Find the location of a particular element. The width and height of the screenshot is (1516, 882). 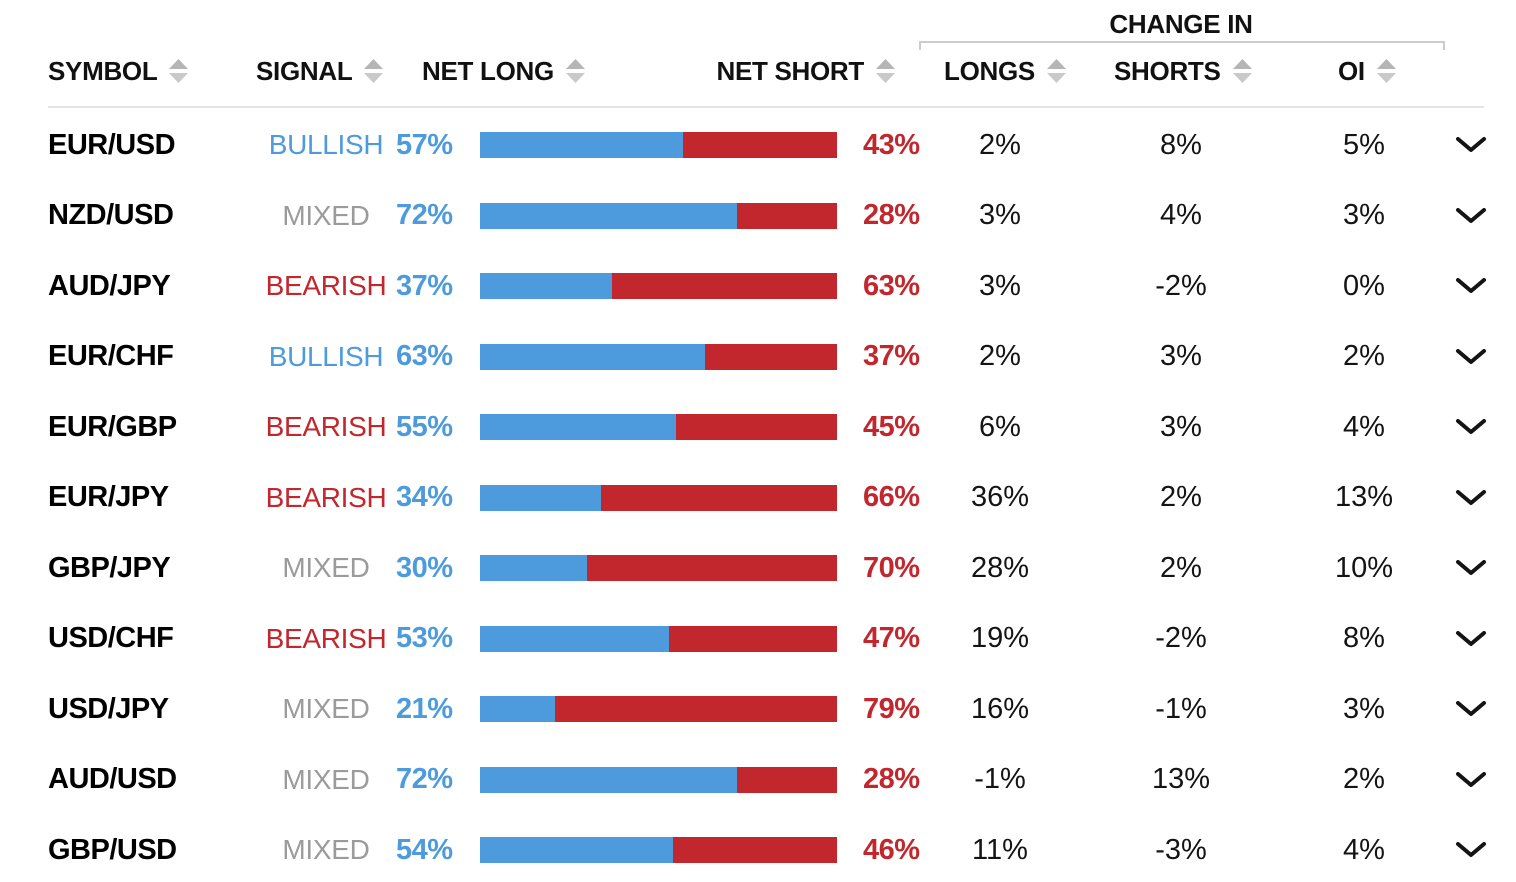

column-header-symbol: SYMBOL is located at coordinates (118, 71).